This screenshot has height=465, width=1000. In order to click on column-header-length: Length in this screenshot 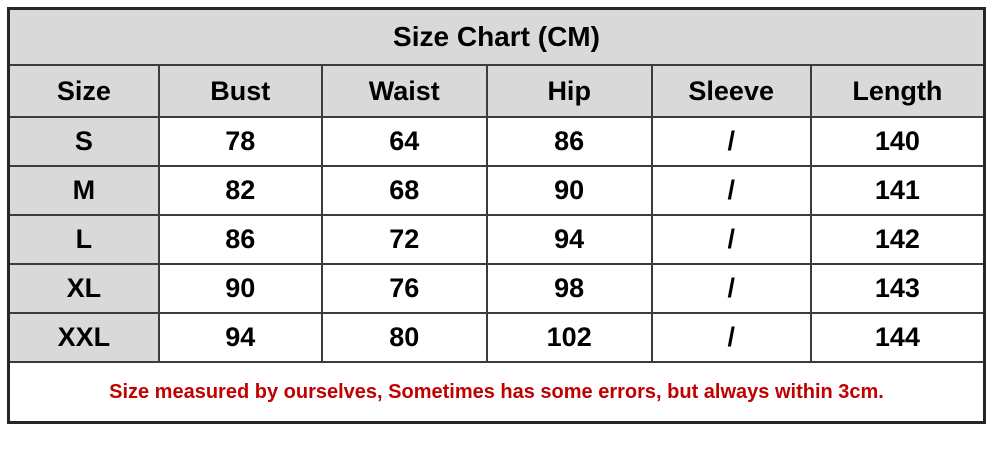, I will do `click(897, 91)`.